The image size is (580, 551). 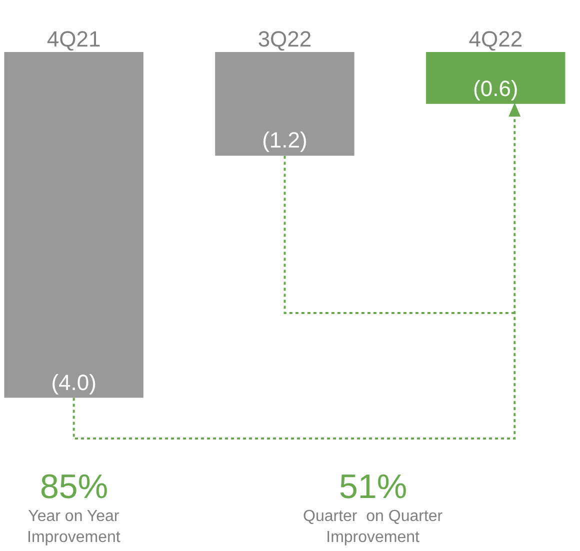 What do you see at coordinates (285, 39) in the screenshot?
I see `x-tick-label: 3Q22` at bounding box center [285, 39].